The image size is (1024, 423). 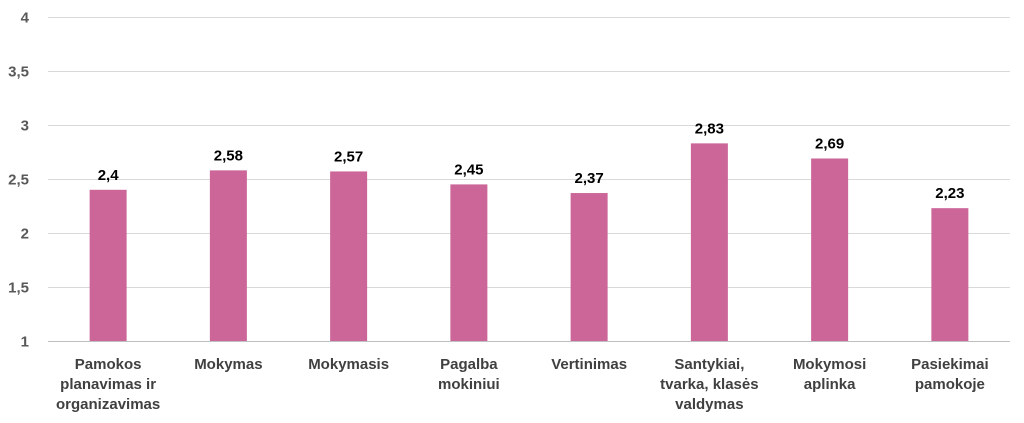 I want to click on category-label: Mokymasis, so click(x=348, y=364).